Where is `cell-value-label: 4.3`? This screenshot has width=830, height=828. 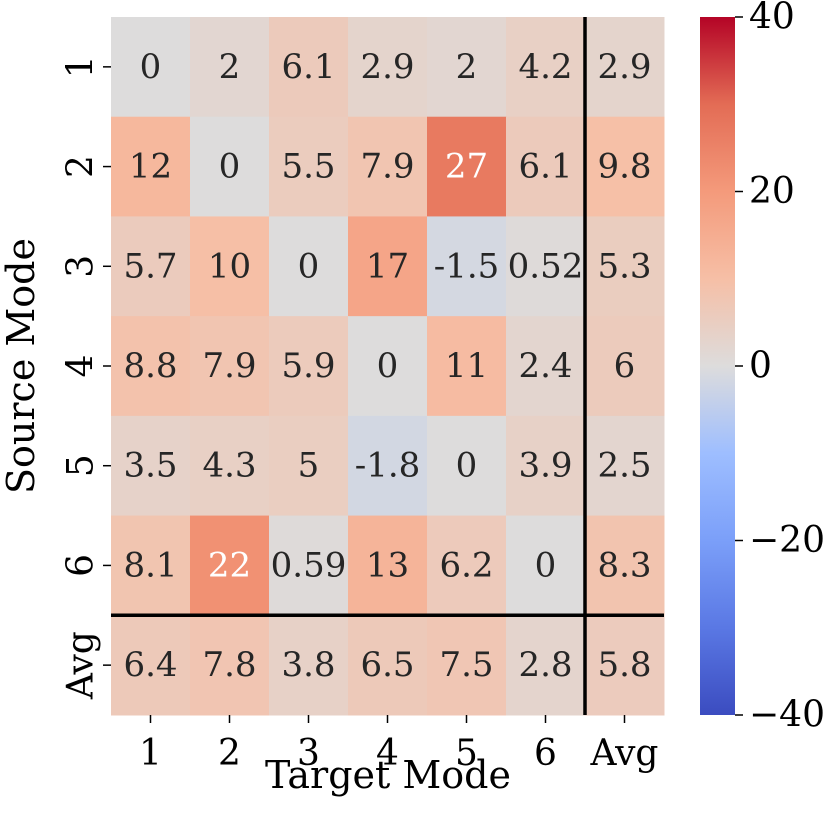 cell-value-label: 4.3 is located at coordinates (229, 466).